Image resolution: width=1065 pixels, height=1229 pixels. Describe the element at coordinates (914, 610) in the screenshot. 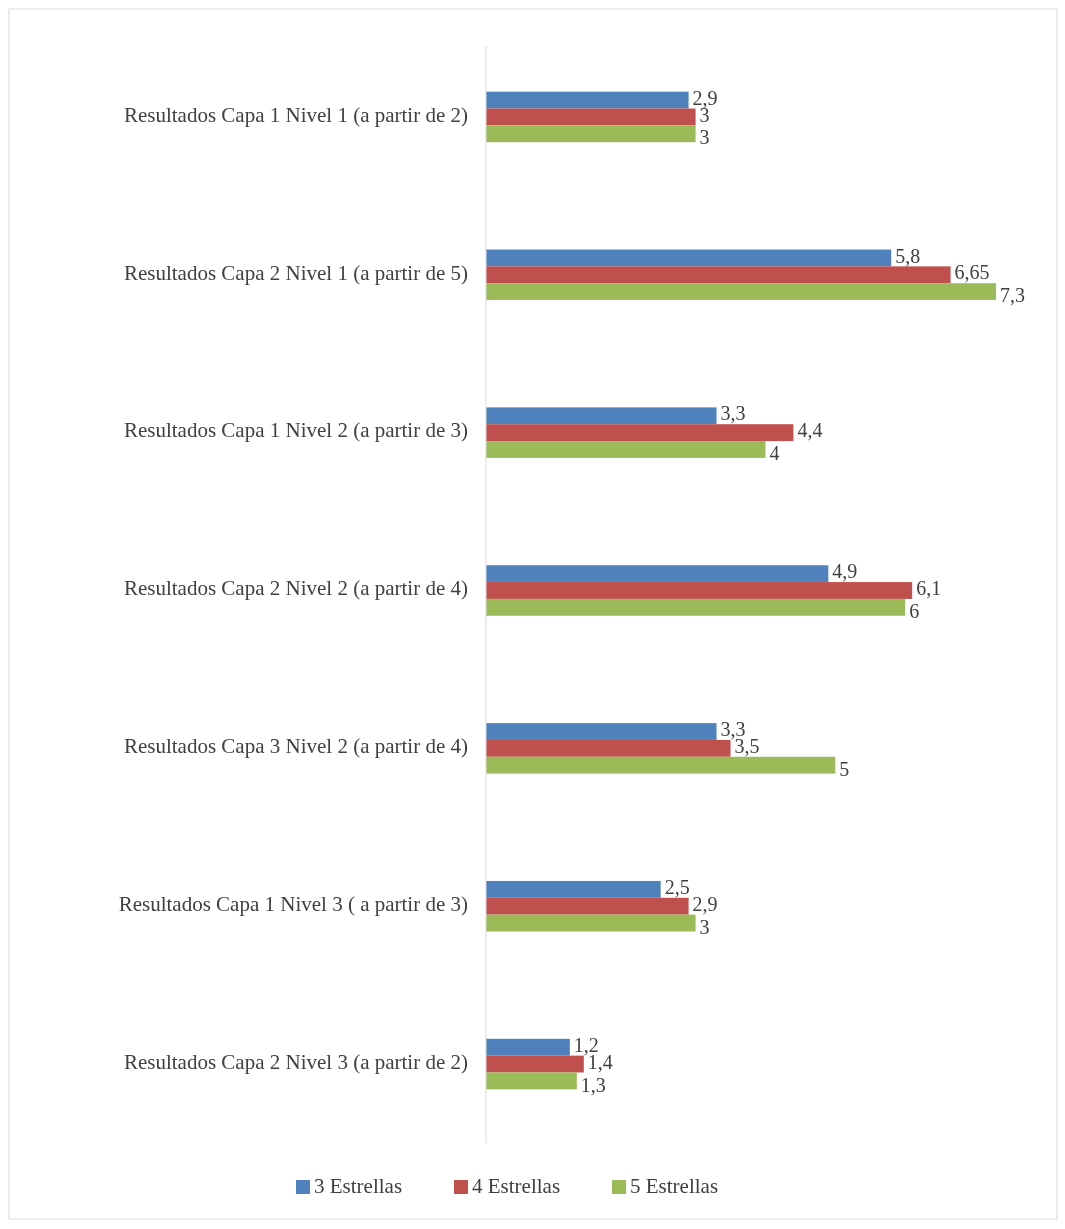

I see `data-label: 6` at that location.